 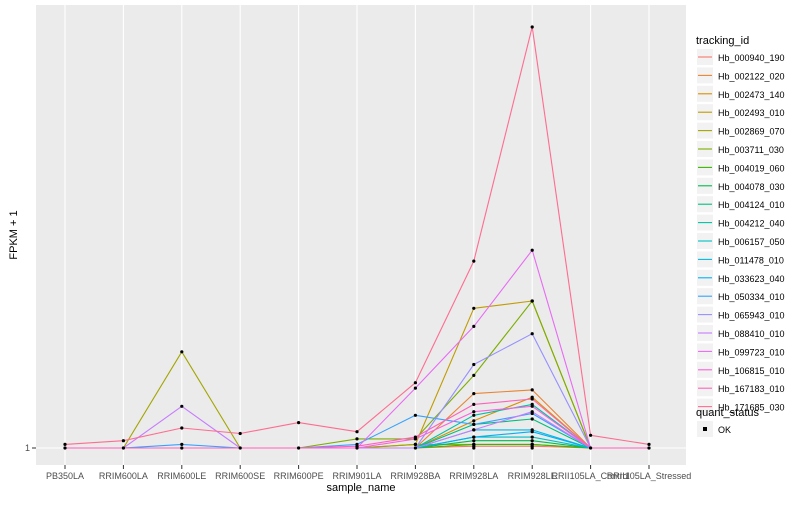 I want to click on x-tick-label: RRIM928BA, so click(x=415, y=476).